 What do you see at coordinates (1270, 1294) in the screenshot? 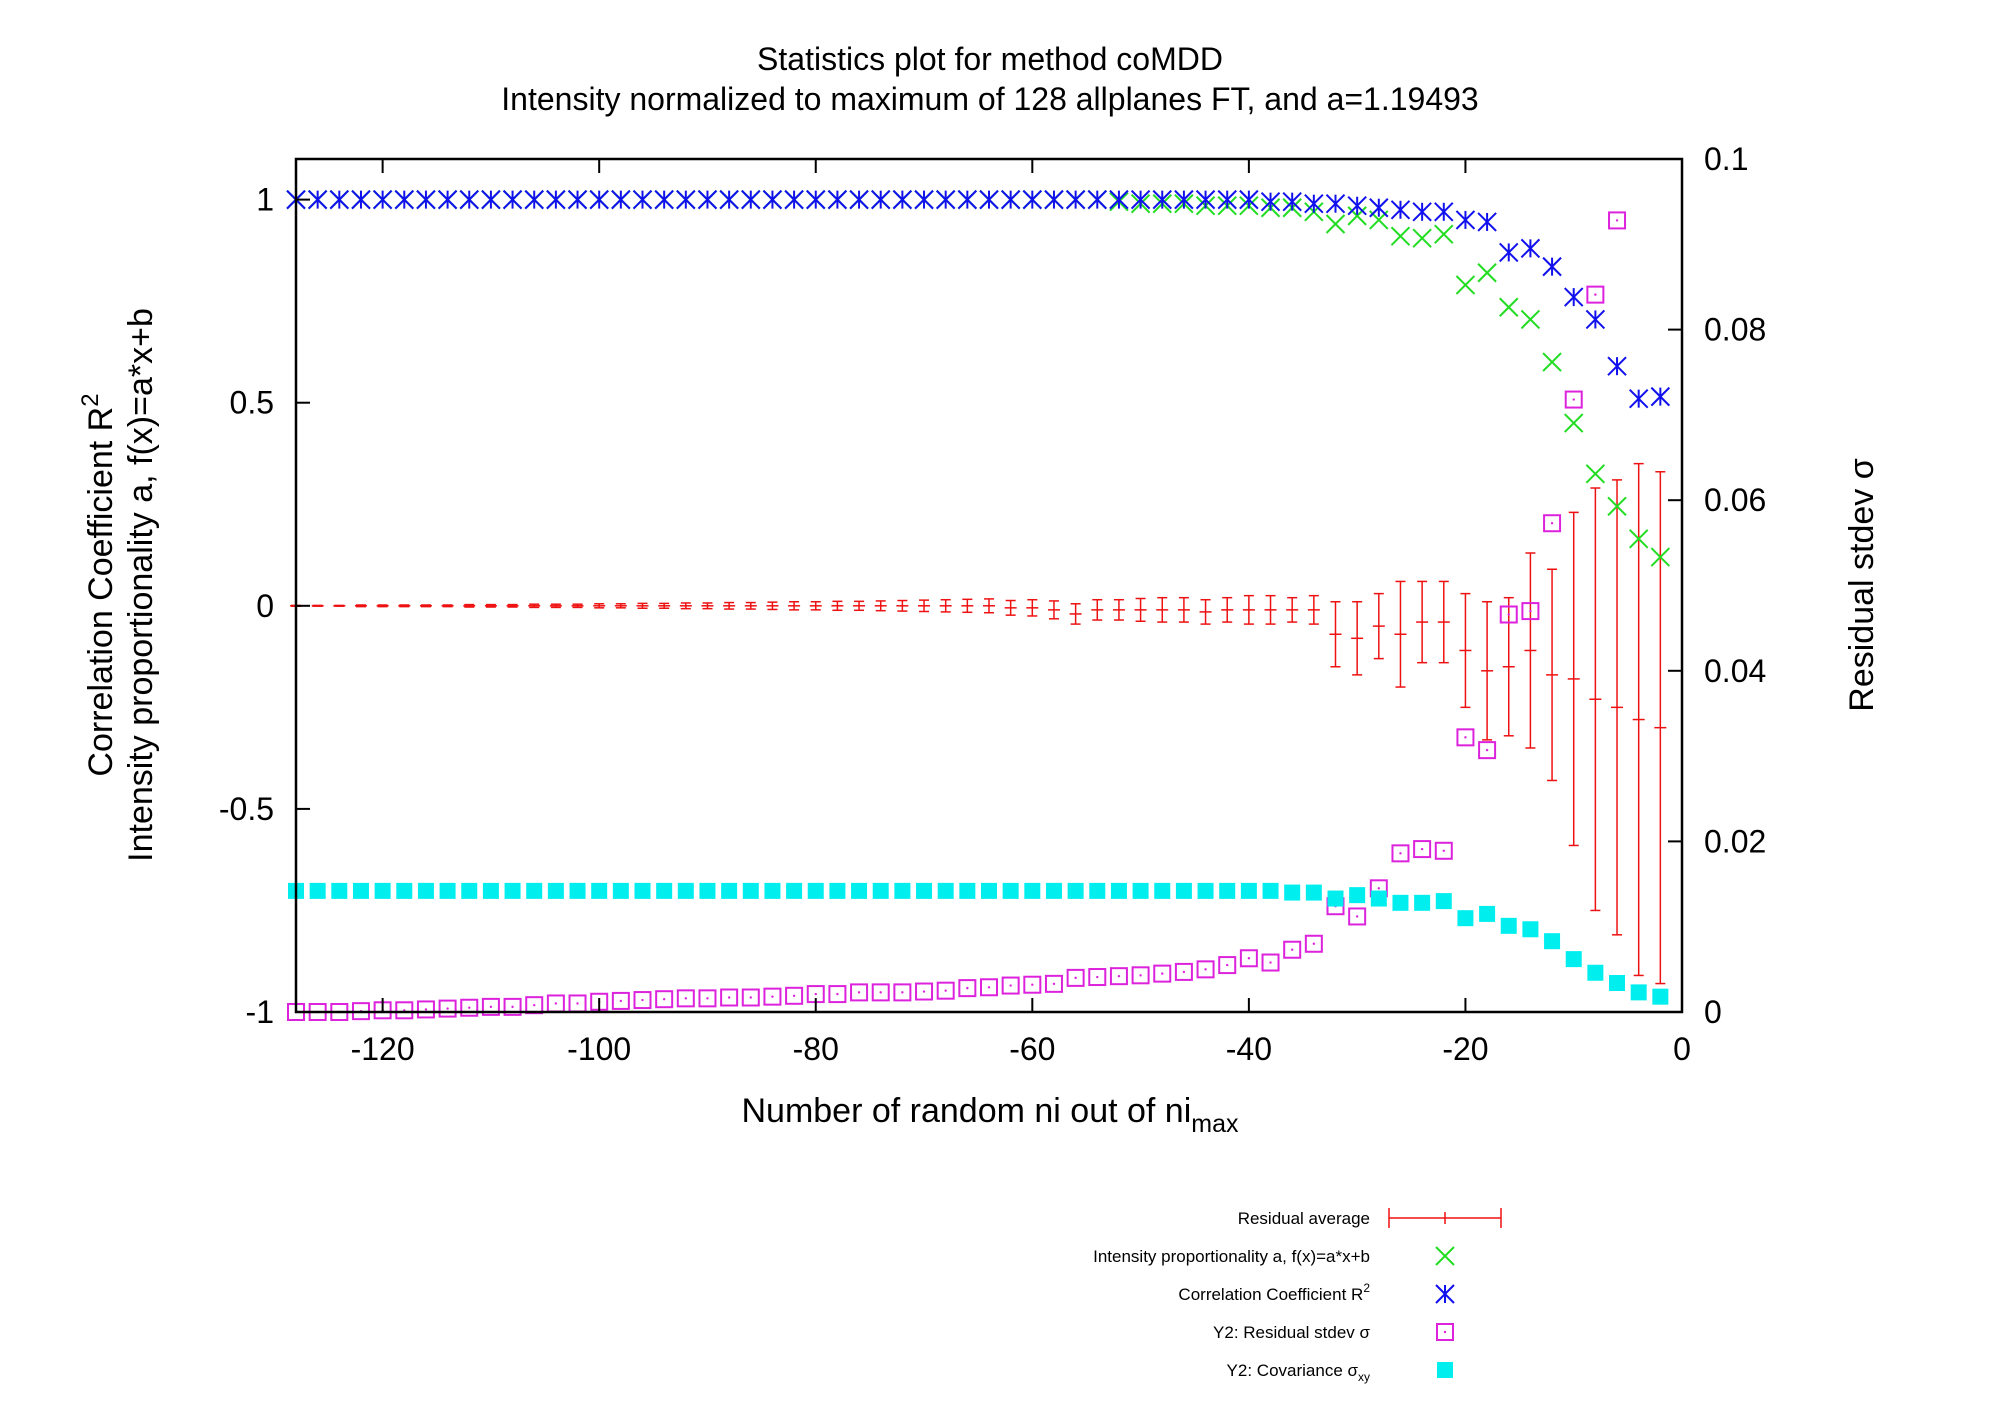
I see `legend-label-main: Correlation Coefficient R` at bounding box center [1270, 1294].